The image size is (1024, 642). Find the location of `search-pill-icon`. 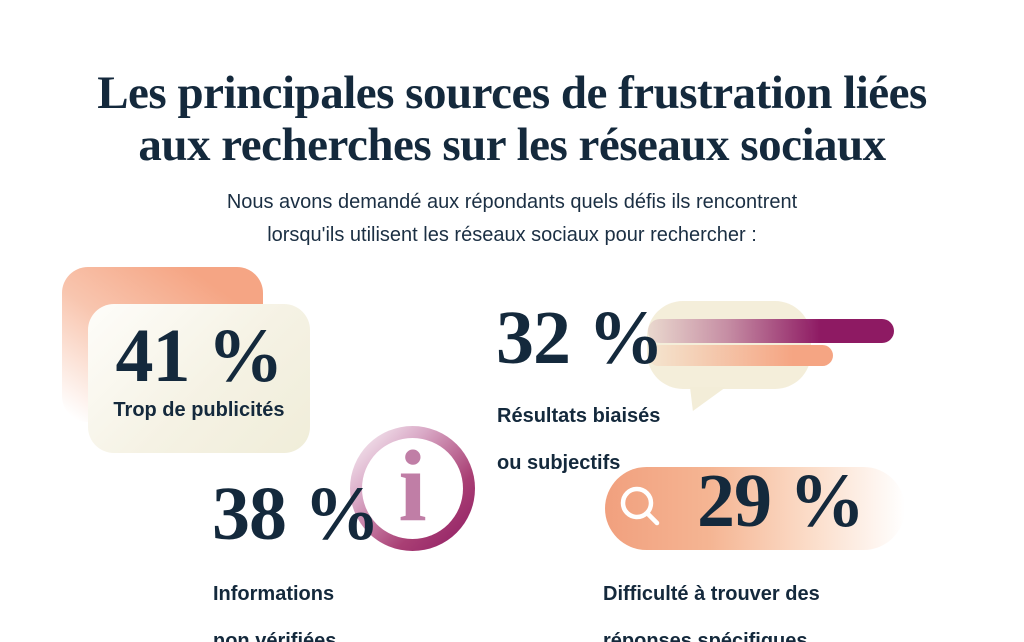

search-pill-icon is located at coordinates (755, 508).